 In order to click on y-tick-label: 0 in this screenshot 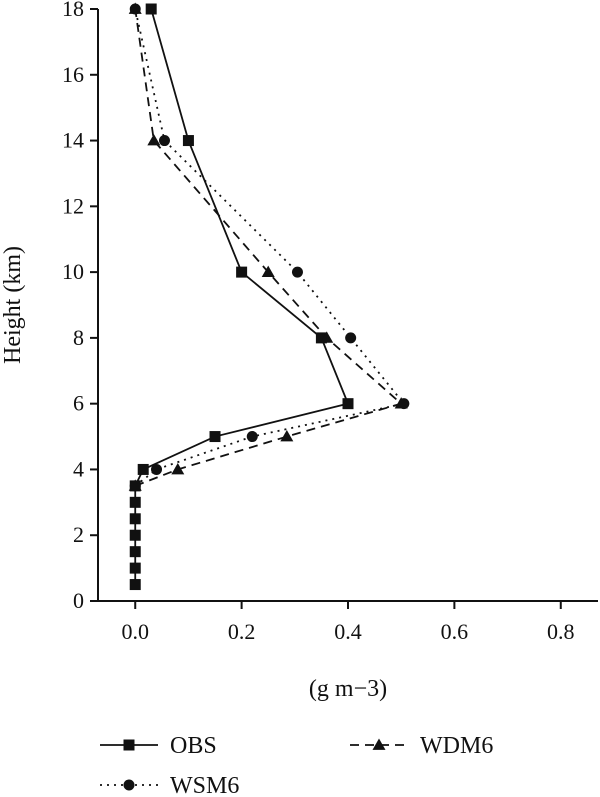, I will do `click(78, 600)`.